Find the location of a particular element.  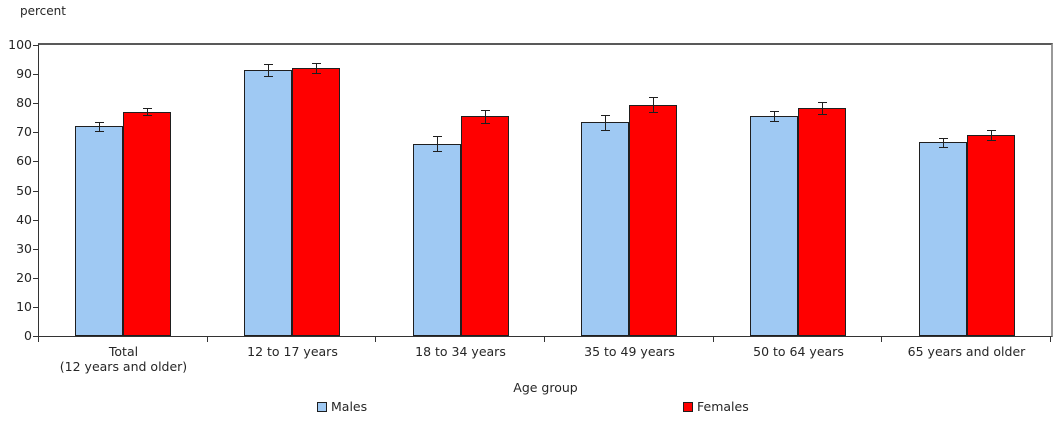

legend: Males Females is located at coordinates (529, 409).